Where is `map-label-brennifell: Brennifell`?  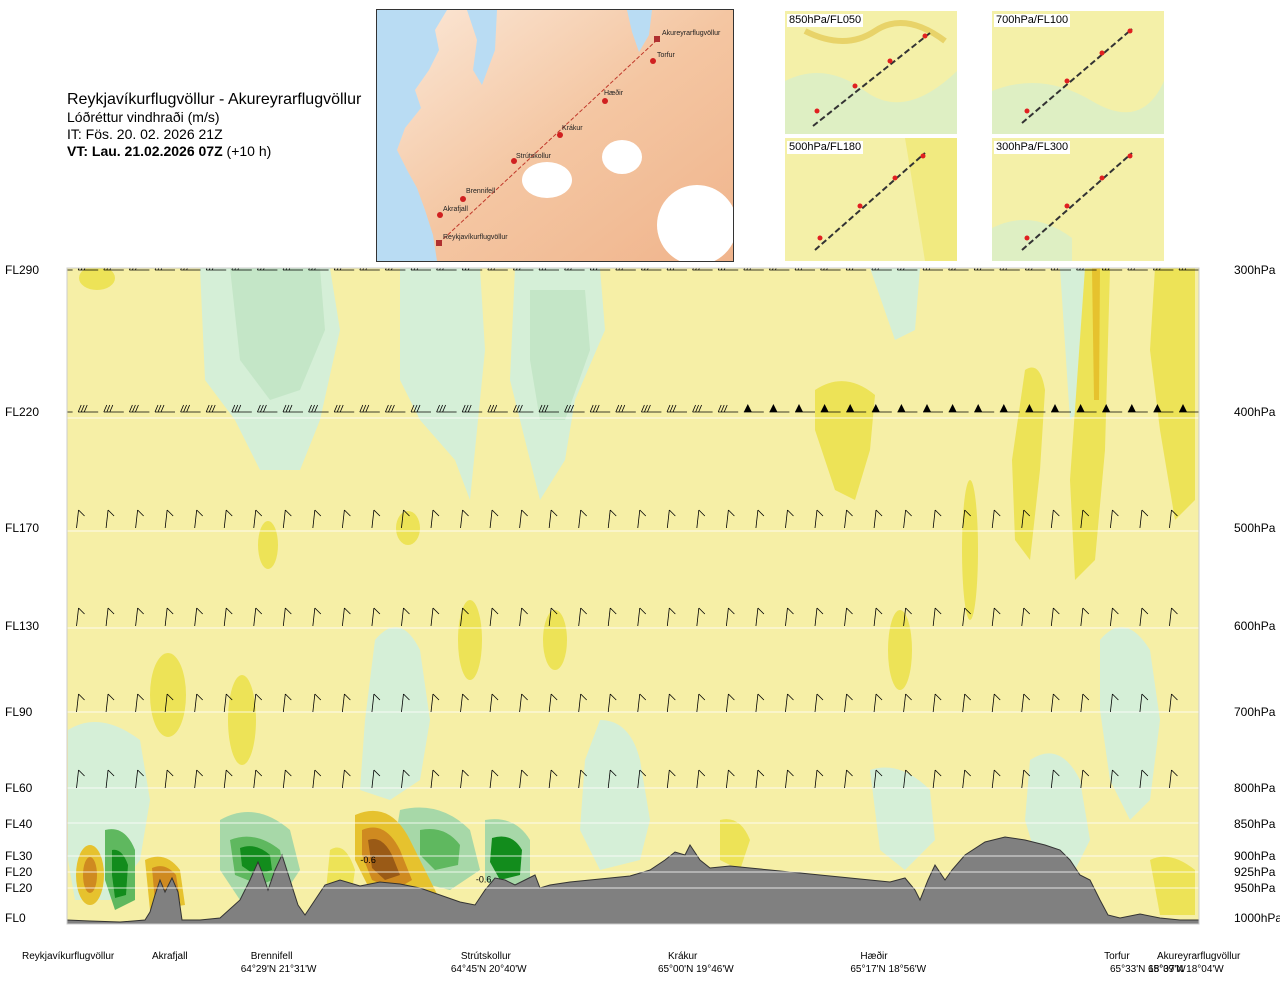
map-label-brennifell: Brennifell is located at coordinates (481, 191).